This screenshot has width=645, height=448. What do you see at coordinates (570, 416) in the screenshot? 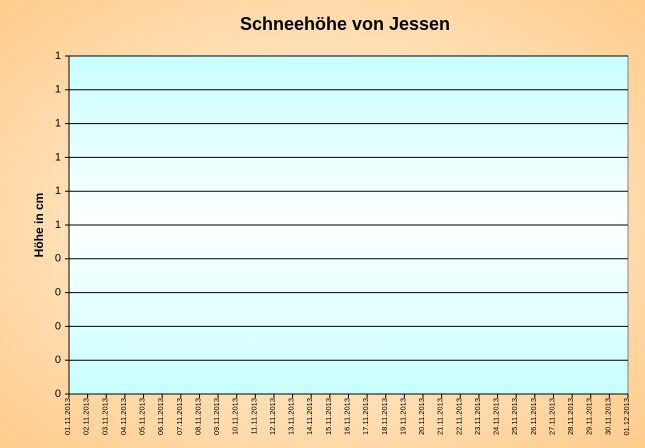
I see `x-tick-label: 28.11.2013` at bounding box center [570, 416].